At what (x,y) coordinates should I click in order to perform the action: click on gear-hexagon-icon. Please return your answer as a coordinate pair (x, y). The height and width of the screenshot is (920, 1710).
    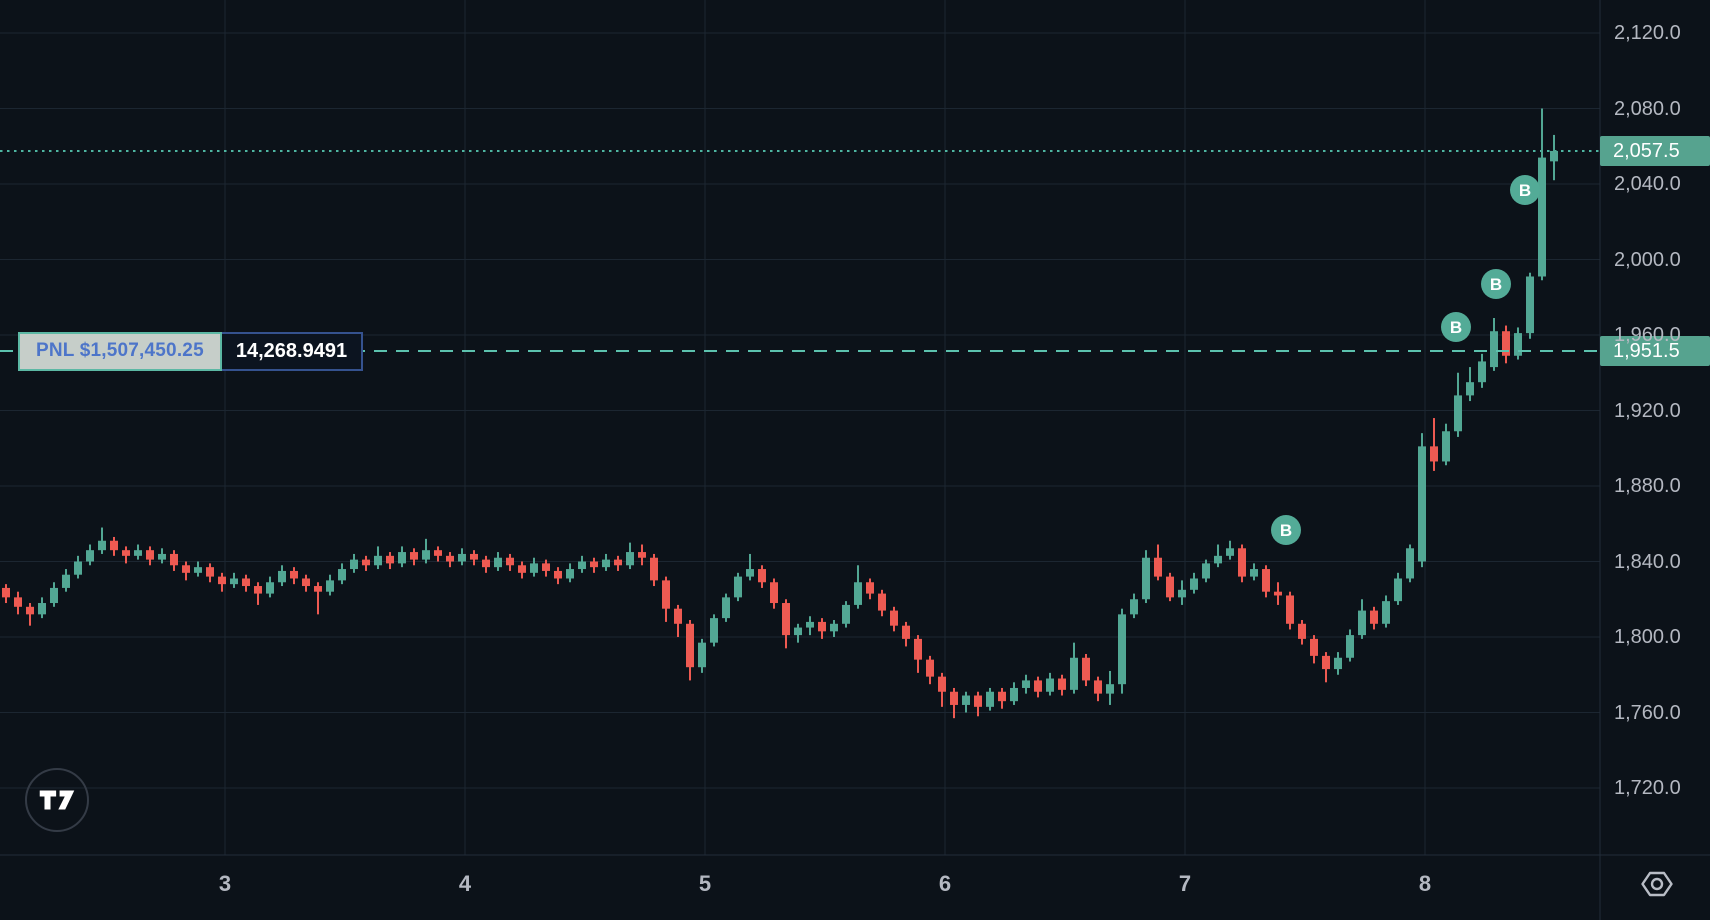
    Looking at the image, I should click on (1657, 884).